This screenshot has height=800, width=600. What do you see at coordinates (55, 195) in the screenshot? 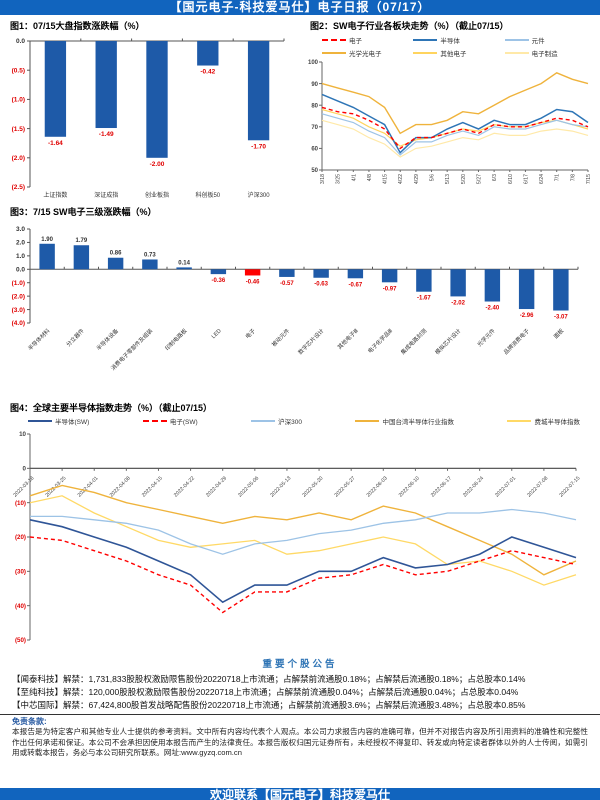
I see `svg-text: 上证指数` at bounding box center [55, 195].